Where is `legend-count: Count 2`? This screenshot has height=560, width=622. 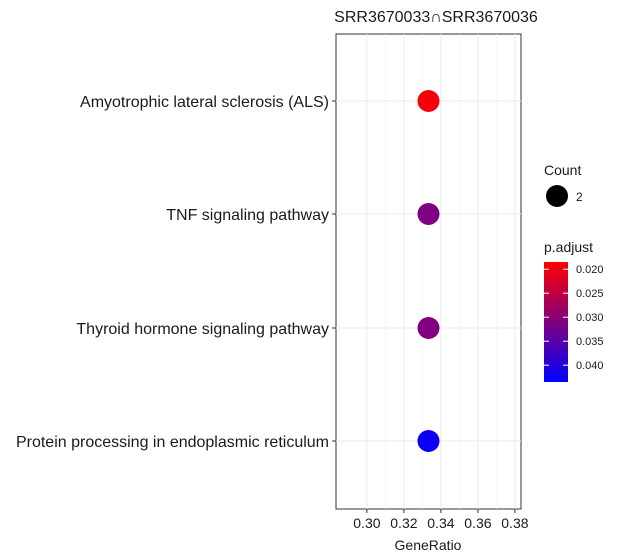
legend-count: Count 2 is located at coordinates (563, 184).